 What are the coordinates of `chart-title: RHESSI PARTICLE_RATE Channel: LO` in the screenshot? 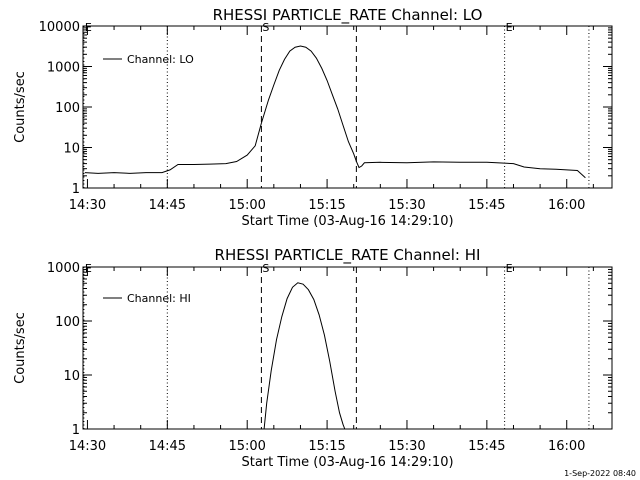 It's located at (348, 15).